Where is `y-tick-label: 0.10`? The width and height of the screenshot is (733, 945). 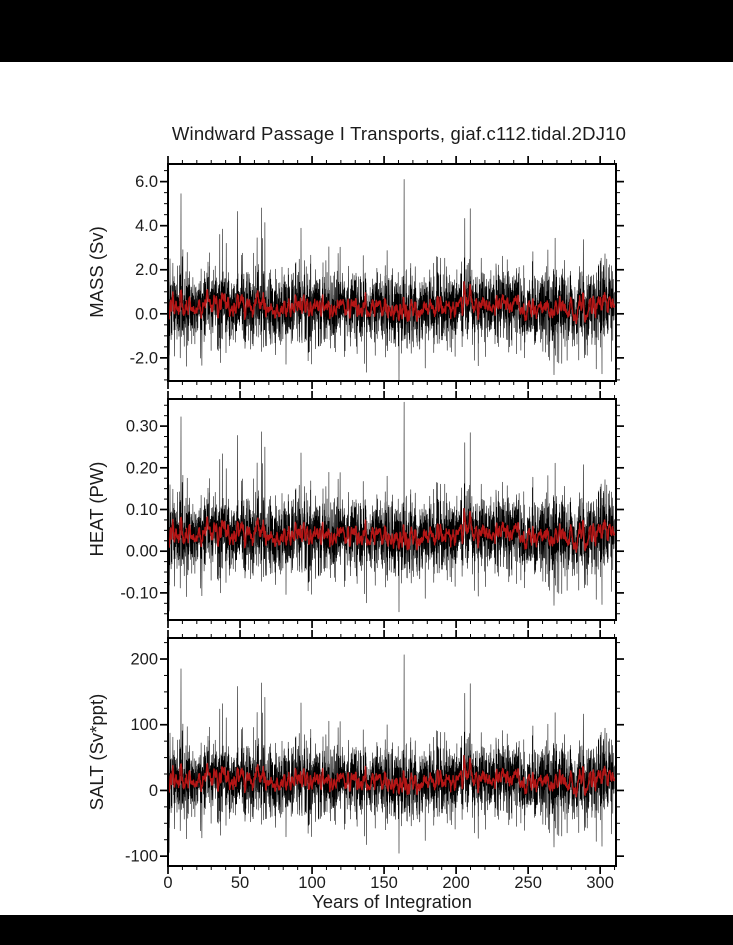 y-tick-label: 0.10 is located at coordinates (142, 510).